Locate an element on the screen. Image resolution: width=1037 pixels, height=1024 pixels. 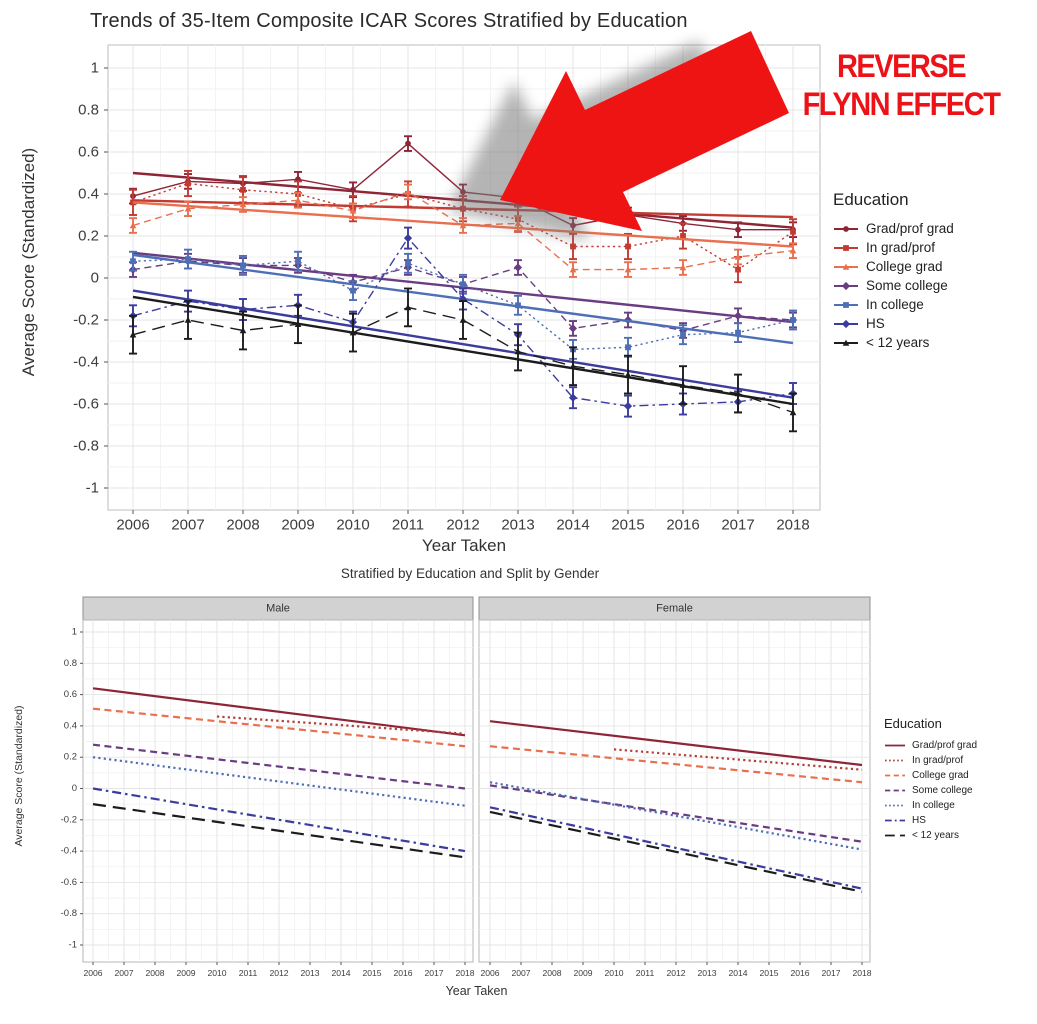
reverse-flynn-annotation: REVERSE FLYNN EFFECT is located at coordinates (901, 86).